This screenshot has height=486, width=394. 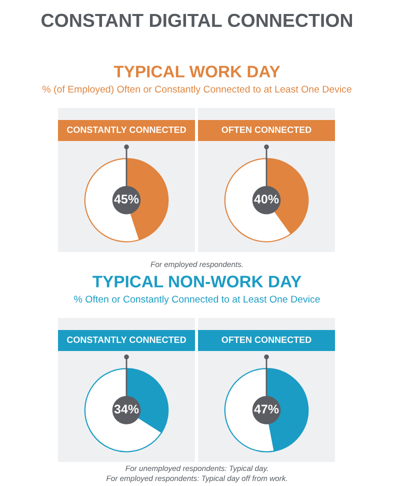 What do you see at coordinates (126, 199) in the screenshot?
I see `data-label: 45%` at bounding box center [126, 199].